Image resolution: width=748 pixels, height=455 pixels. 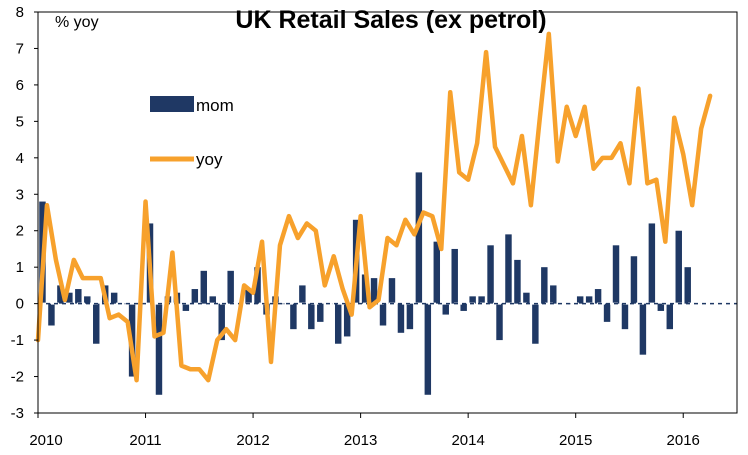 I want to click on y-tick-label: 2, so click(x=20, y=231).